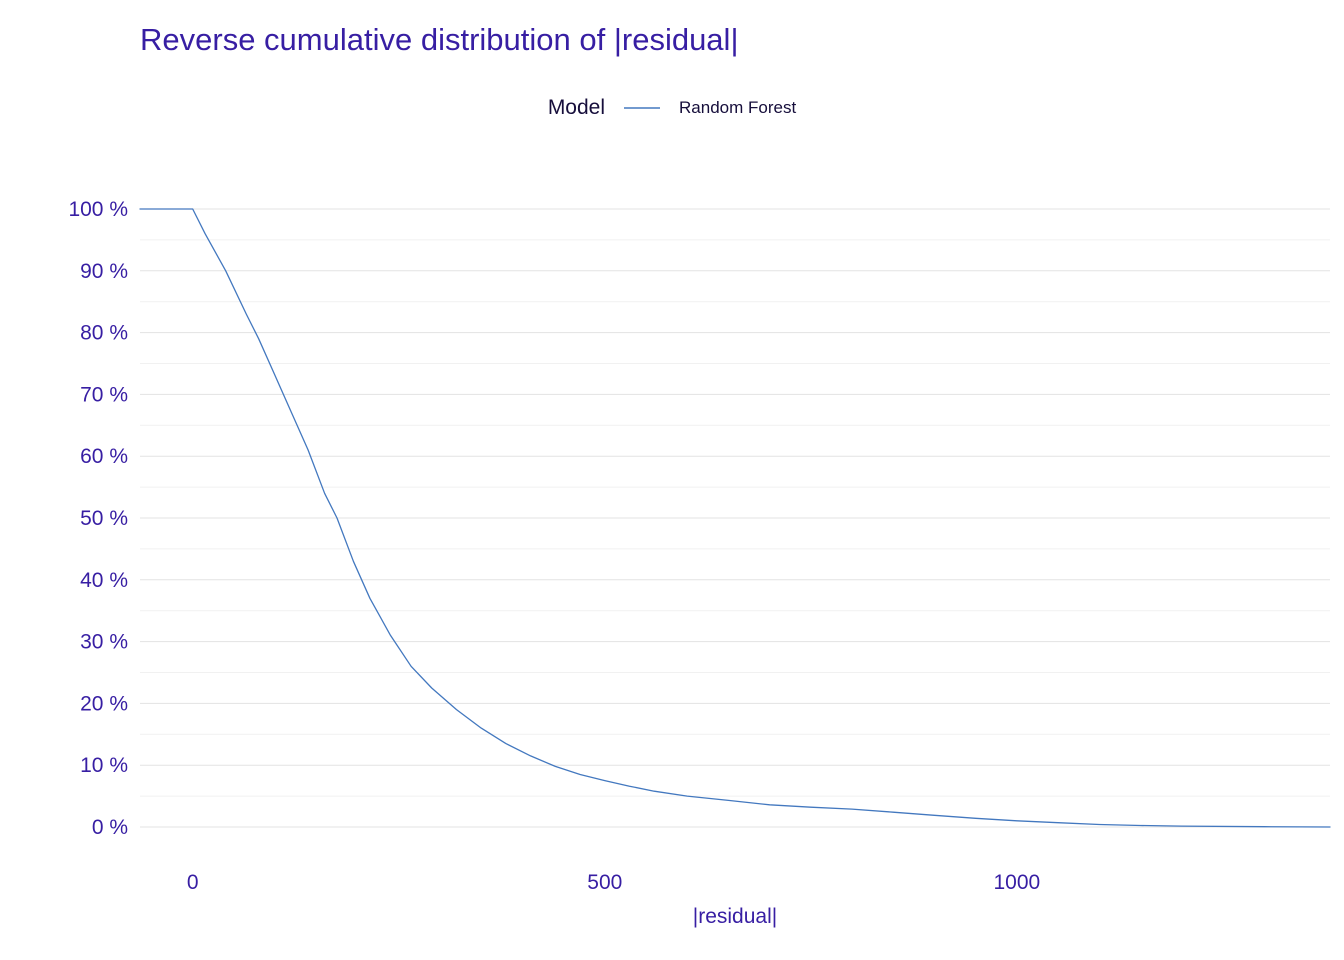  What do you see at coordinates (738, 107) in the screenshot?
I see `legend-series-label: Random Forest` at bounding box center [738, 107].